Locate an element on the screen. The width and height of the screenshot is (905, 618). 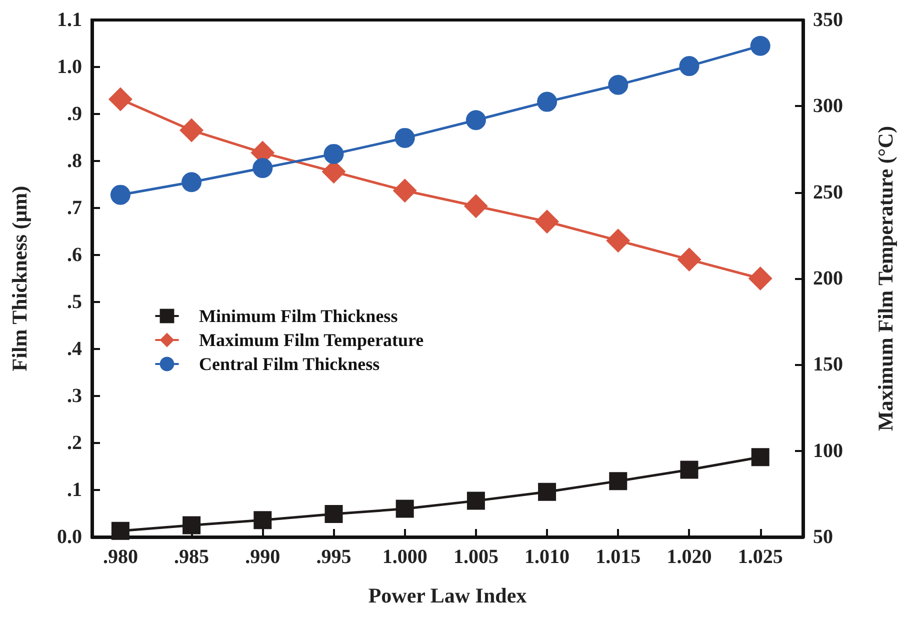
y-tick-label: .9 is located at coordinates (74, 114).